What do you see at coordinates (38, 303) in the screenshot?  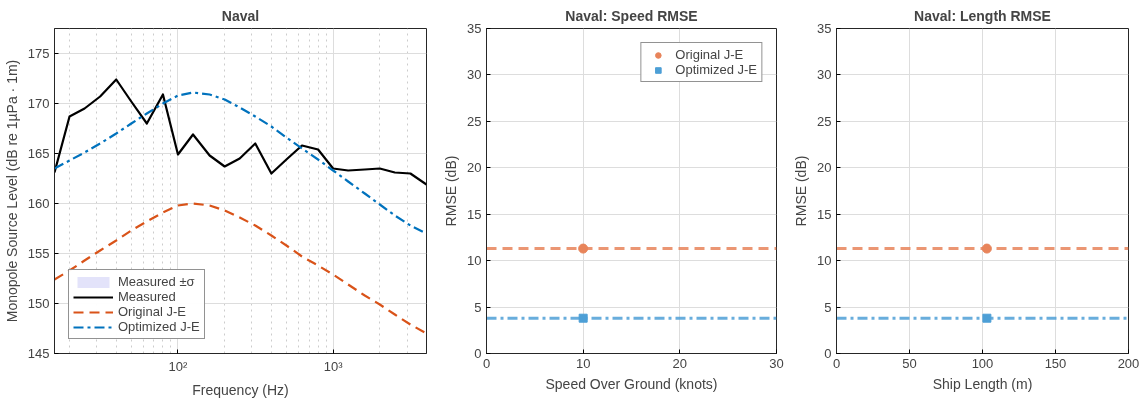 I see `y-tick-label: 150` at bounding box center [38, 303].